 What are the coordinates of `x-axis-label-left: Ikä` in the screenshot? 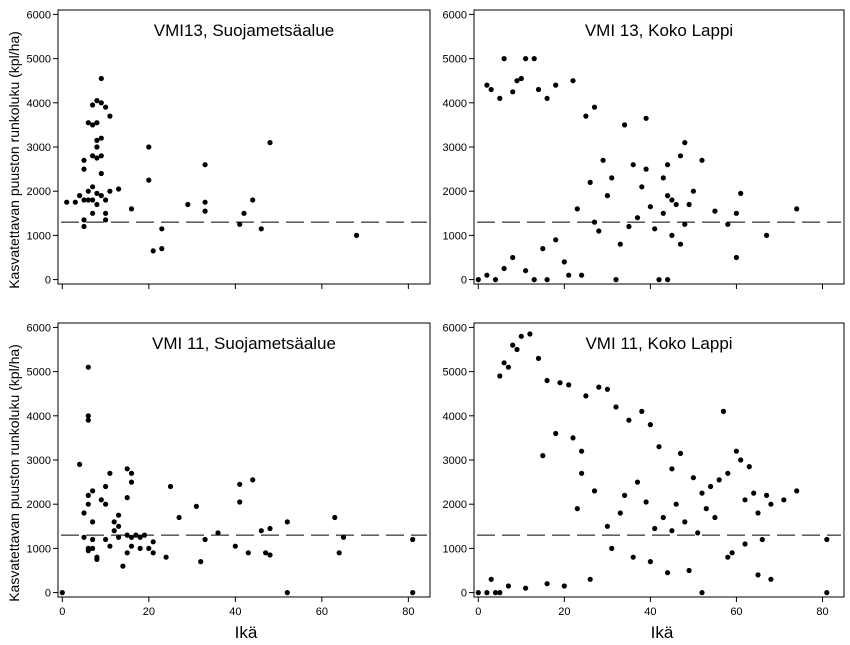 It's located at (246, 632).